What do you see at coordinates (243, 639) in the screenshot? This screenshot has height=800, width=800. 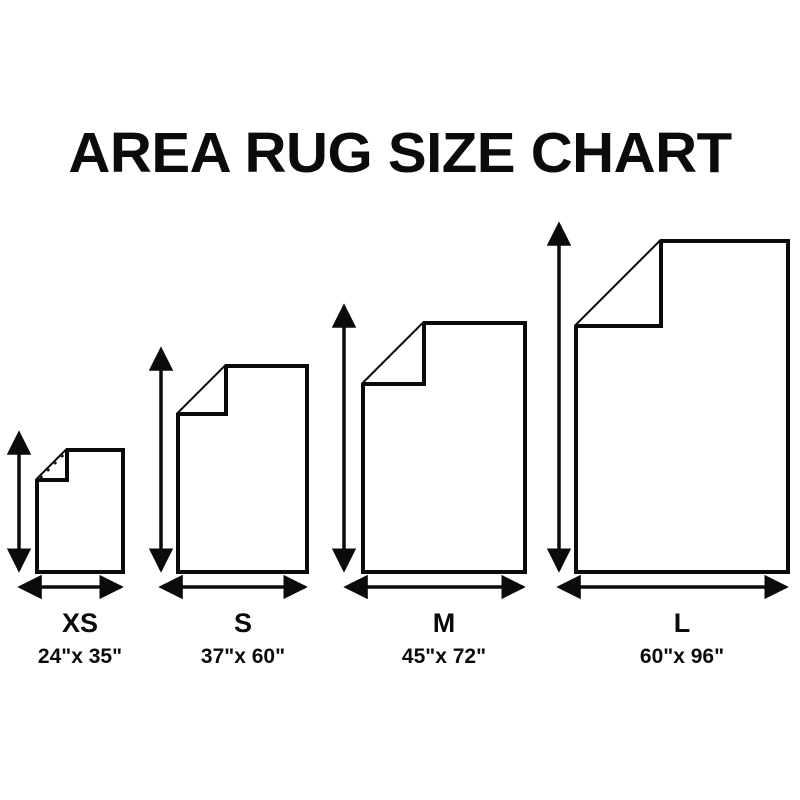 I see `rug-label-s: S 37"x 60"` at bounding box center [243, 639].